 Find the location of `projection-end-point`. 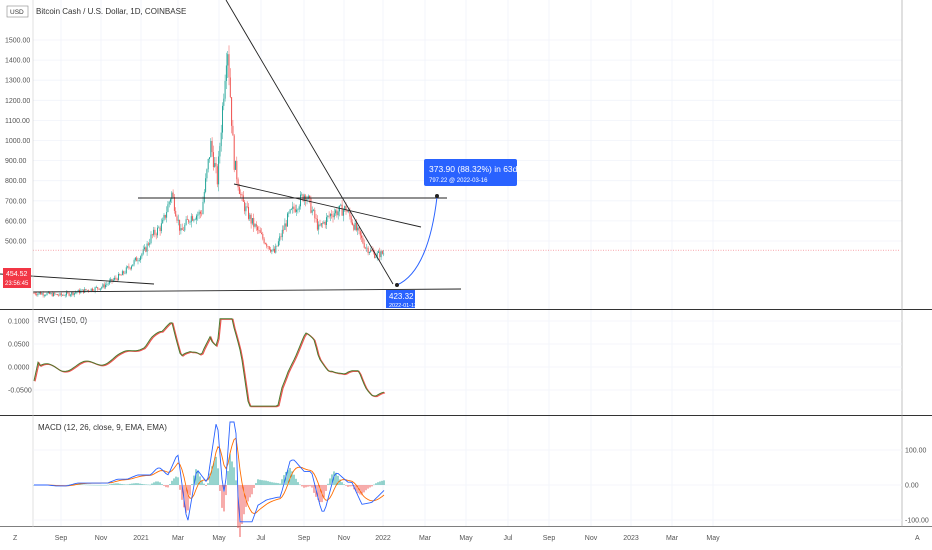

projection-end-point is located at coordinates (437, 196).